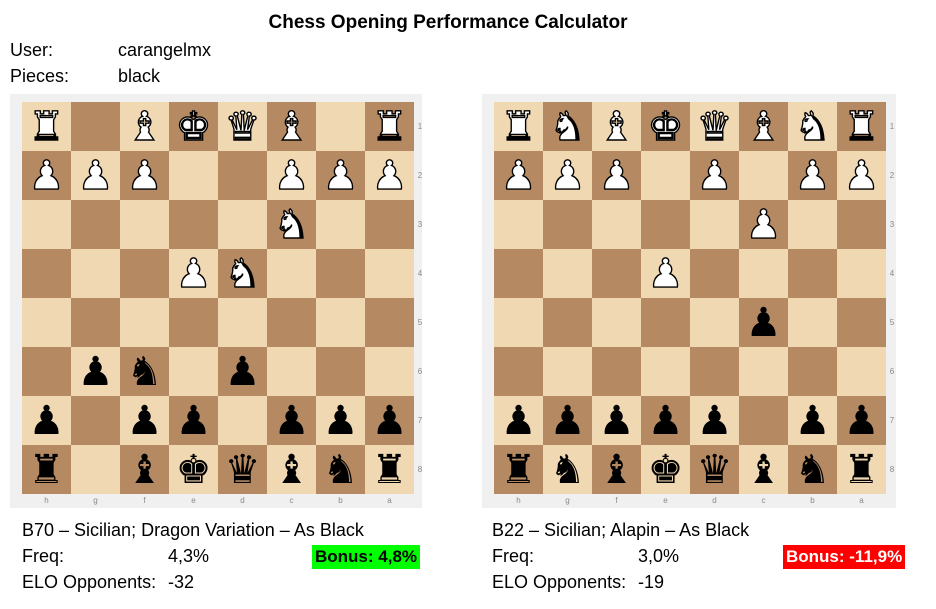 The image size is (936, 609). What do you see at coordinates (665, 469) in the screenshot?
I see `board-square: ♚` at bounding box center [665, 469].